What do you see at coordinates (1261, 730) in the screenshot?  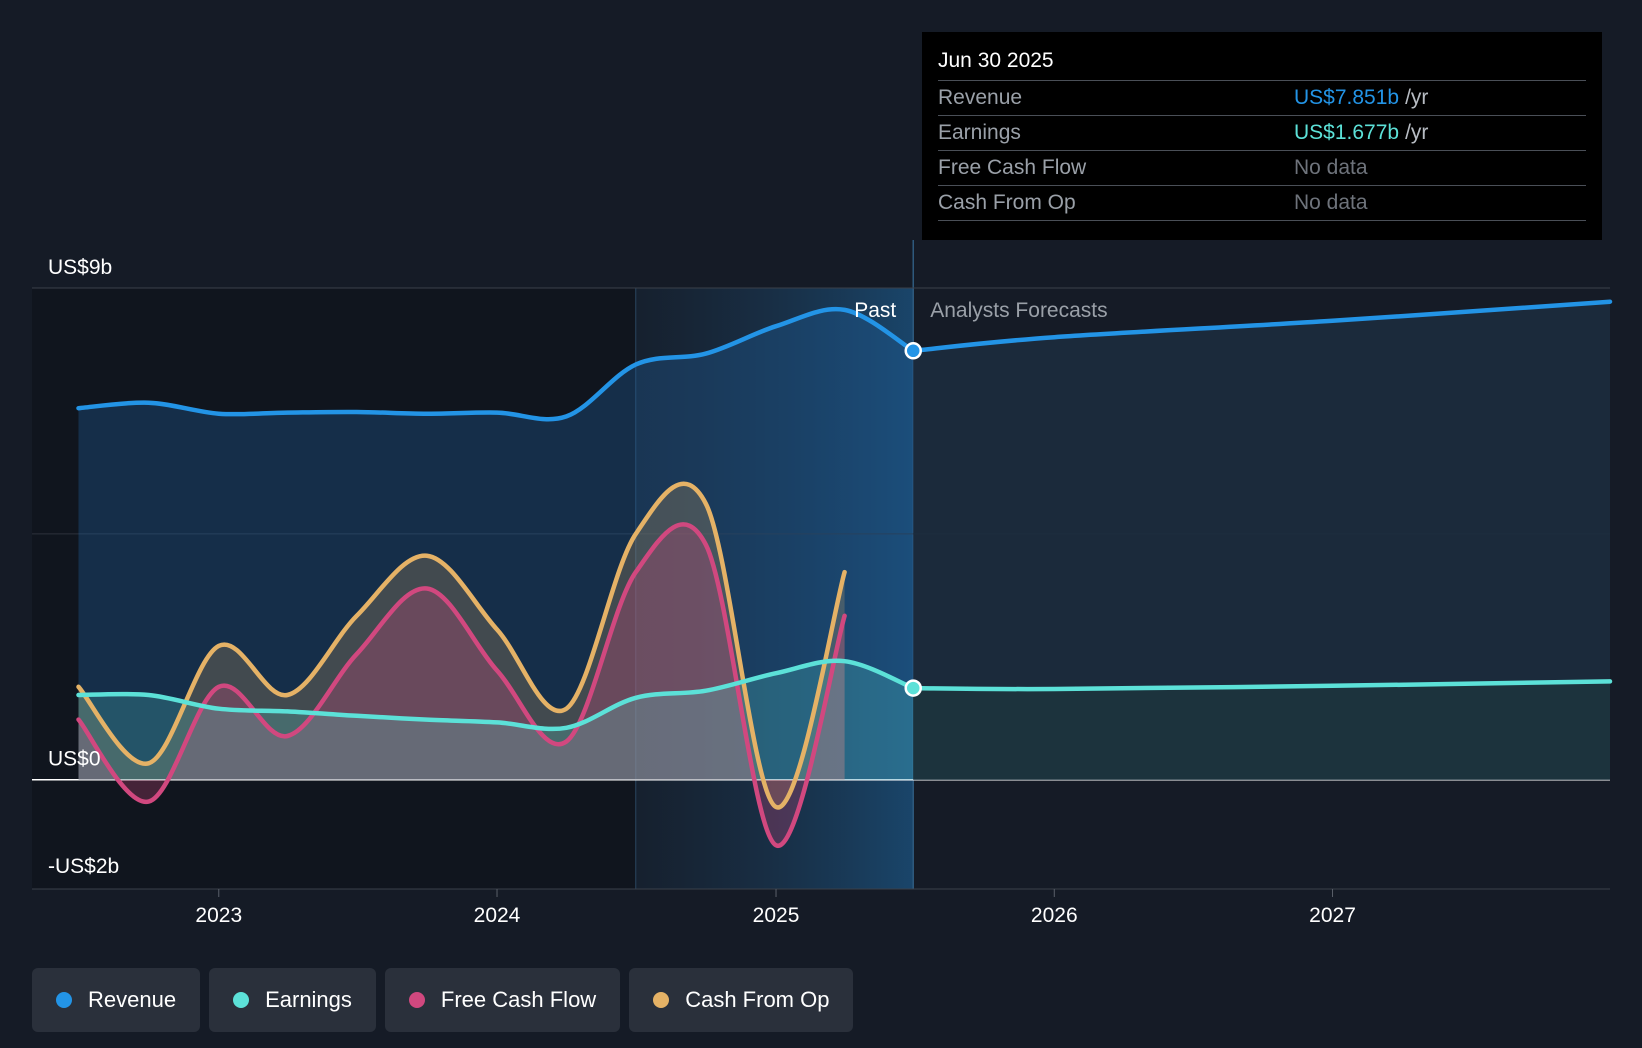 I see `earnings-forecast-area` at bounding box center [1261, 730].